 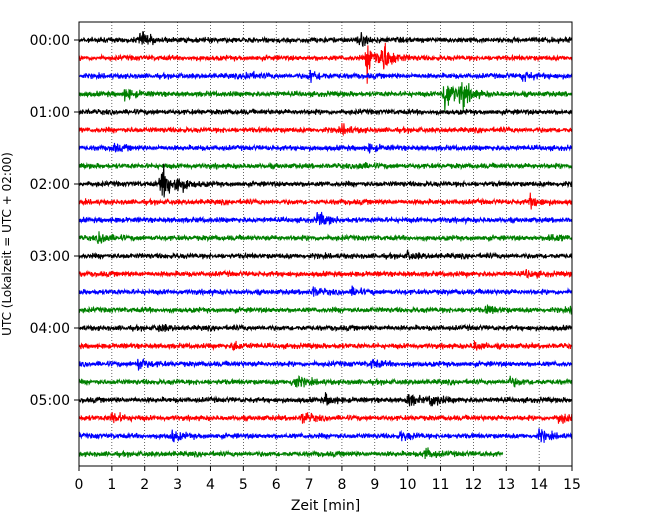 I want to click on x-tick-label: 3, so click(x=177, y=485).